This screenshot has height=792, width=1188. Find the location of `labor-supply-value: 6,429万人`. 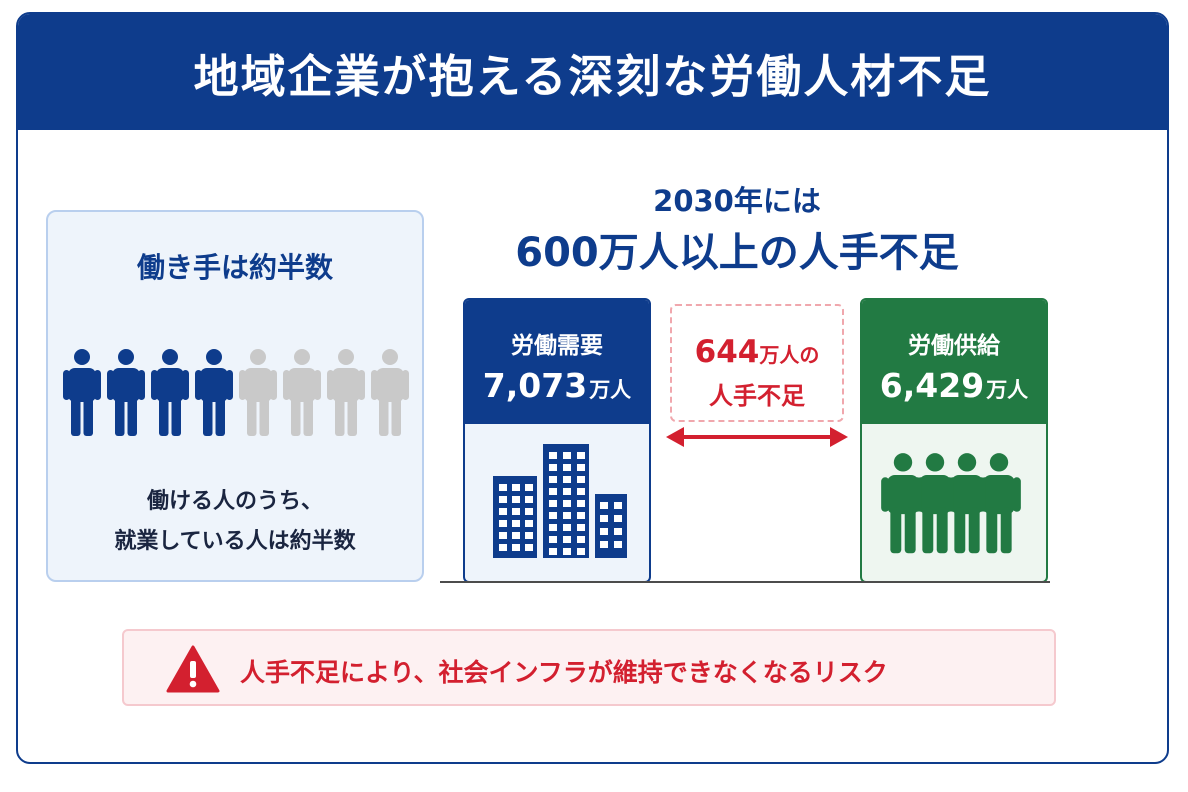

labor-supply-value: 6,429万人 is located at coordinates (954, 385).